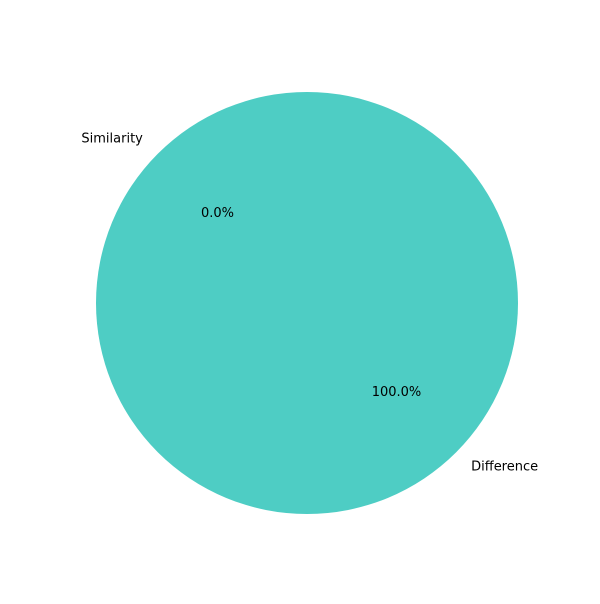 This screenshot has height=604, width=600. What do you see at coordinates (504, 467) in the screenshot?
I see `slice-label-difference: Difference` at bounding box center [504, 467].